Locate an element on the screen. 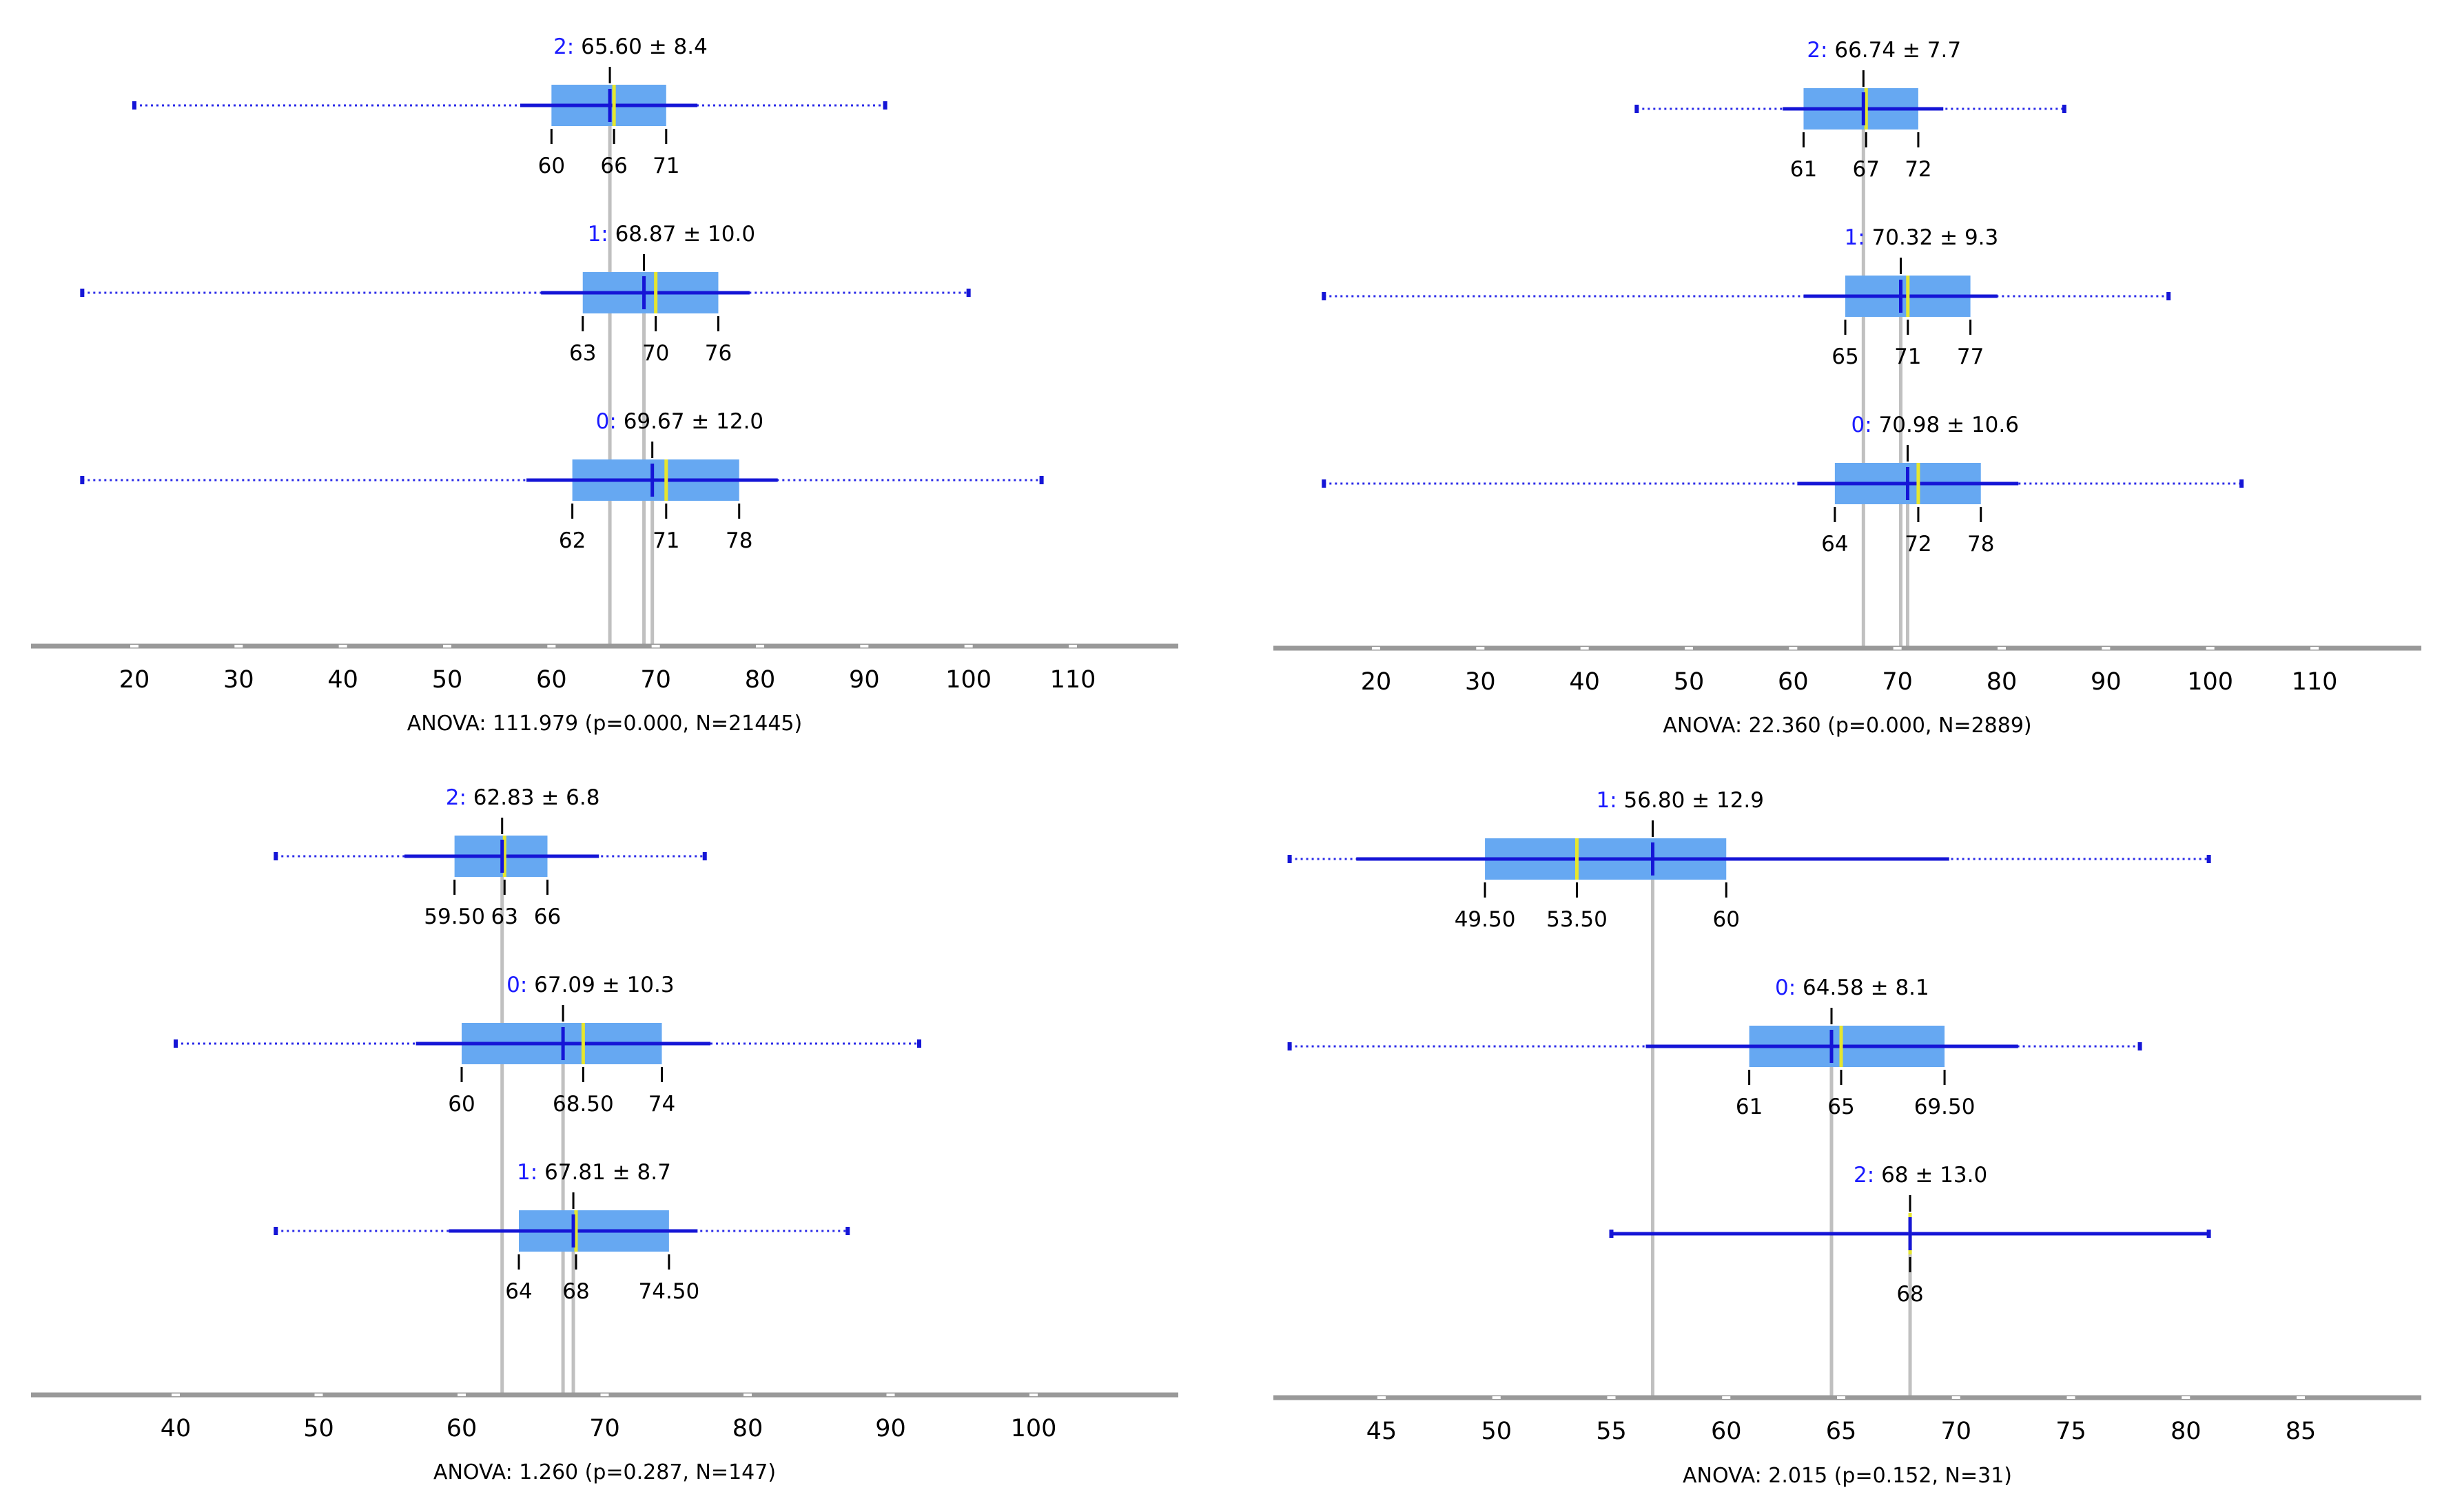 Image resolution: width=2442 pixels, height=1512 pixels. quartile-label: 77 is located at coordinates (1970, 356).